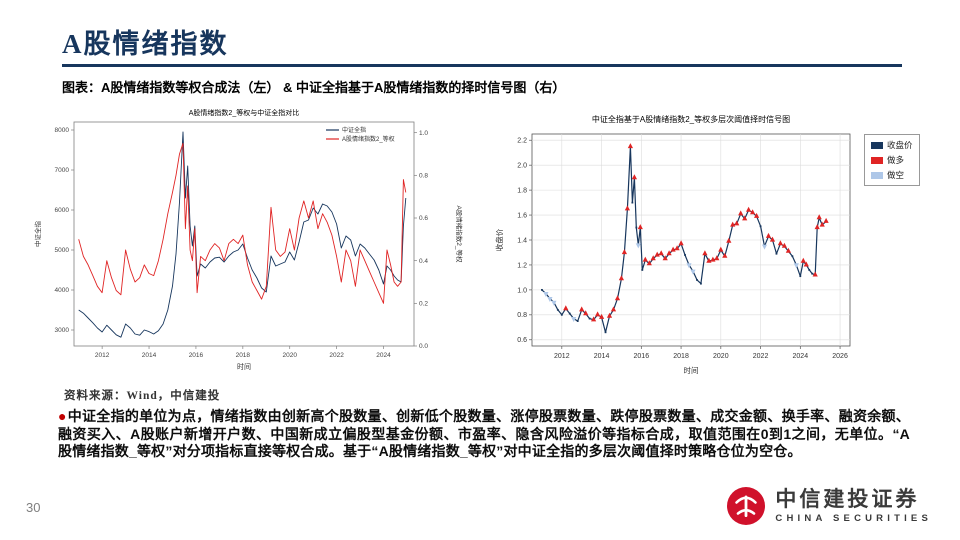 This screenshot has width=960, height=540. I want to click on legend-item-long: 做多, so click(892, 160).